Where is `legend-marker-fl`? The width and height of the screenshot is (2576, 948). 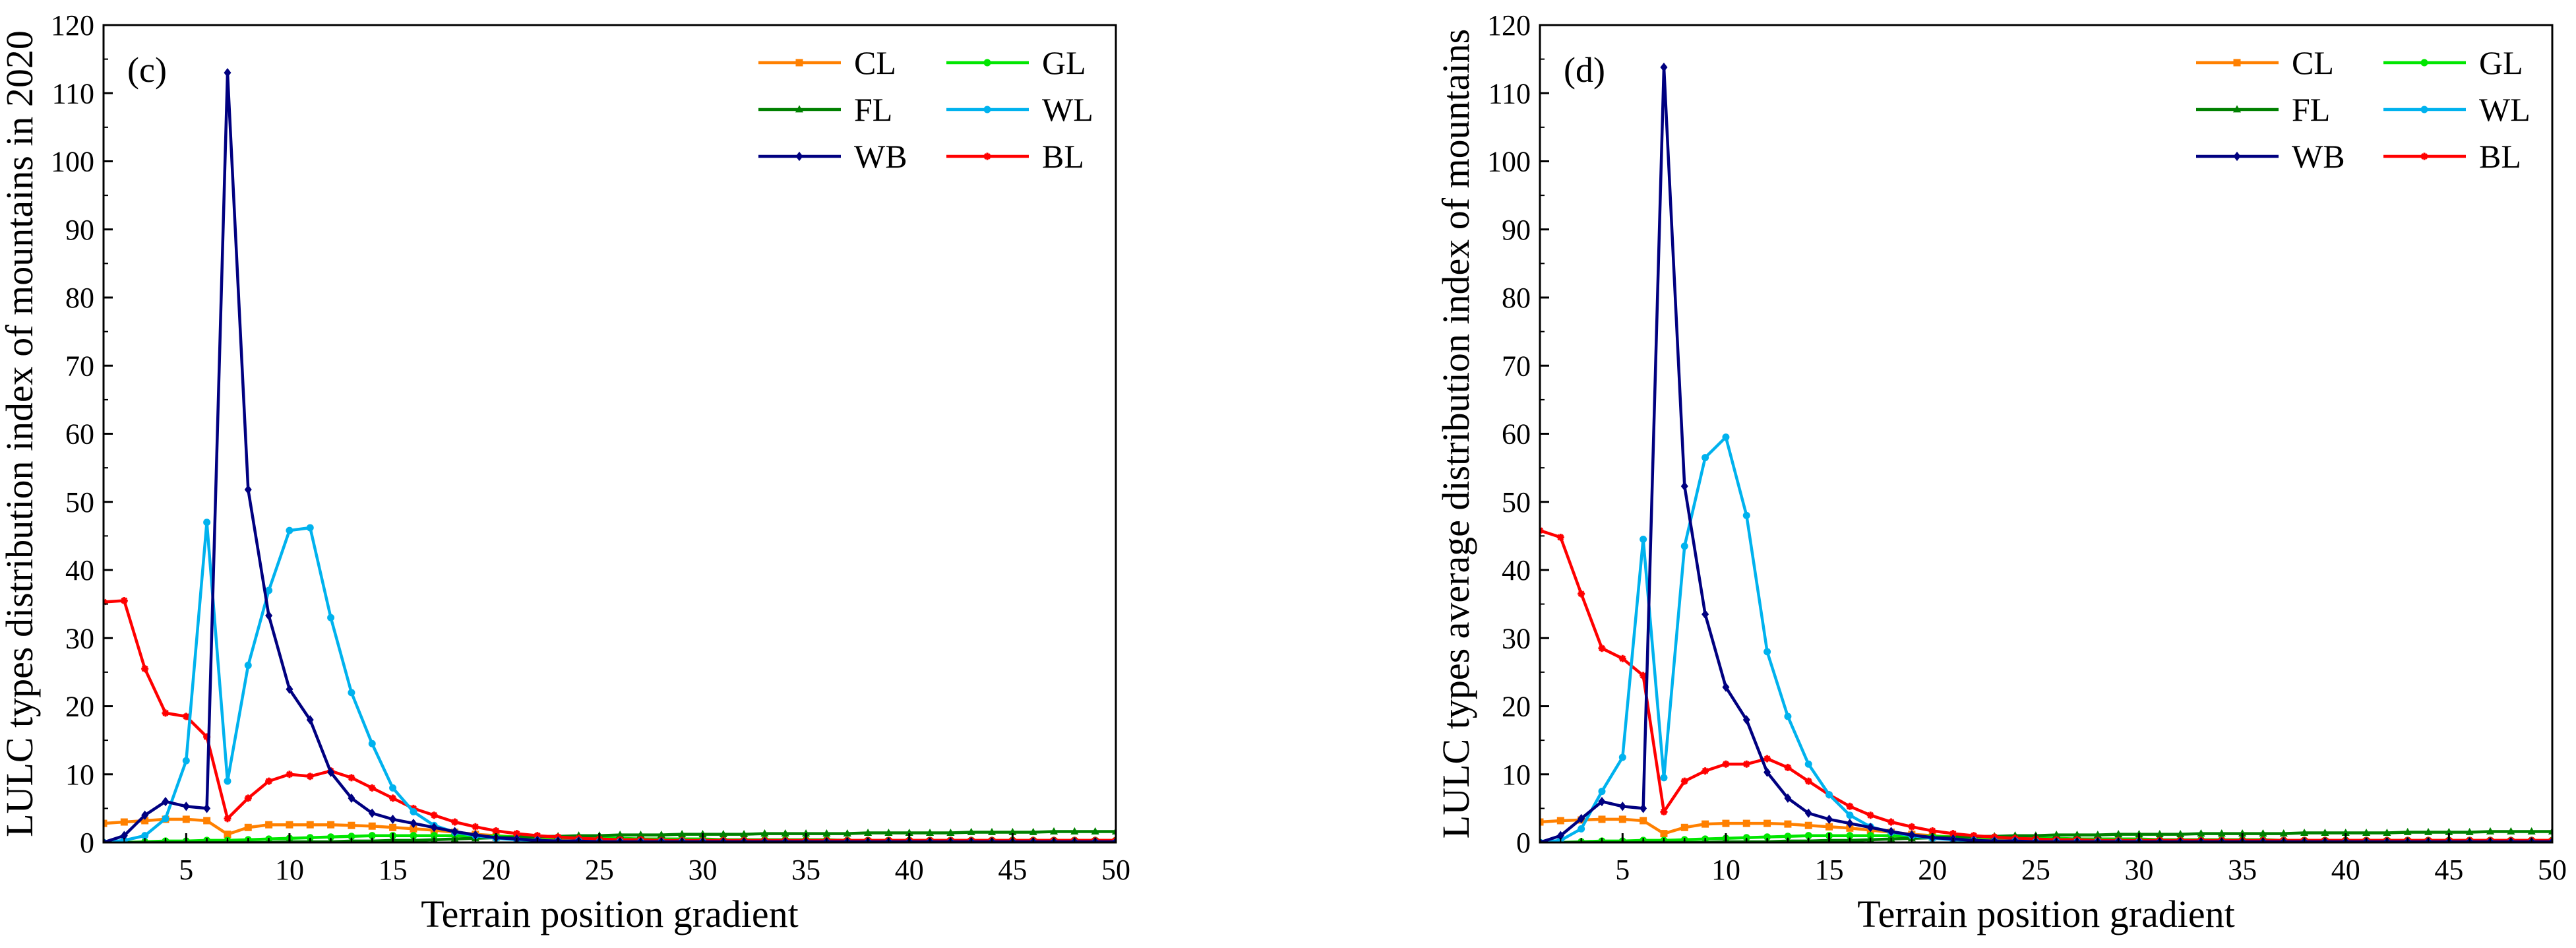 legend-marker-fl is located at coordinates (799, 109).